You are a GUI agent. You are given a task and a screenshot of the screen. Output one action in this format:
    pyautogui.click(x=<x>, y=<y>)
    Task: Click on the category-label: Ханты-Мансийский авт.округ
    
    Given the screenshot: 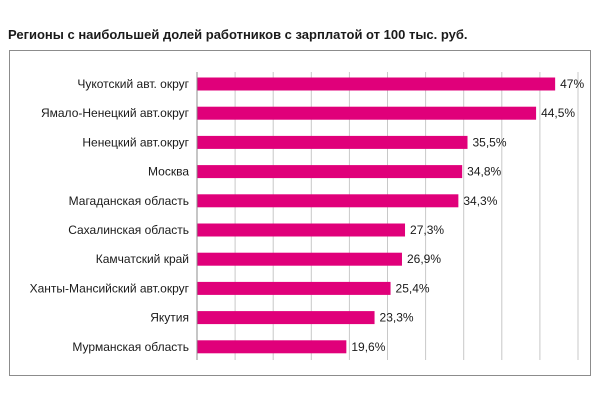 What is the action you would take?
    pyautogui.click(x=110, y=288)
    